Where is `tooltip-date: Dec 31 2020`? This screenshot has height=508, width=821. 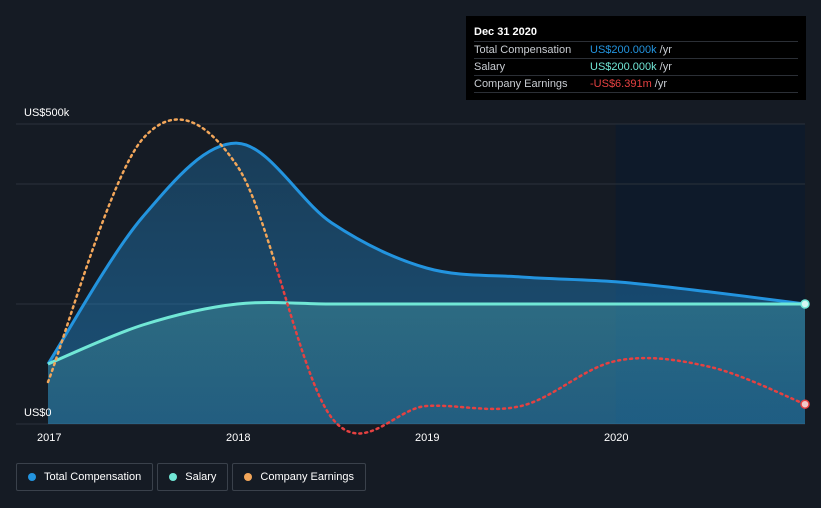 tooltip-date: Dec 31 2020 is located at coordinates (505, 32).